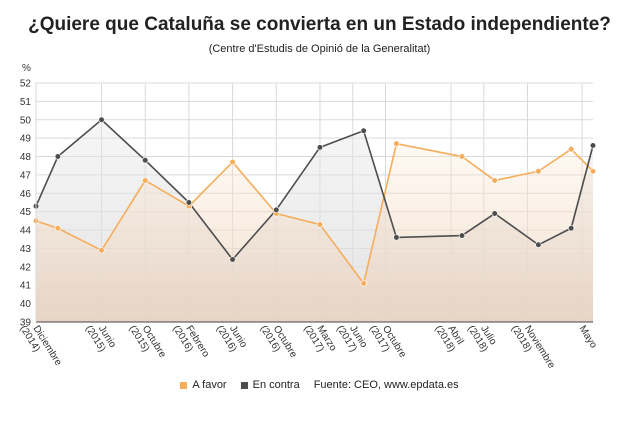  What do you see at coordinates (449, 336) in the screenshot?
I see `x-tick-label: Abril(2018)` at bounding box center [449, 336].